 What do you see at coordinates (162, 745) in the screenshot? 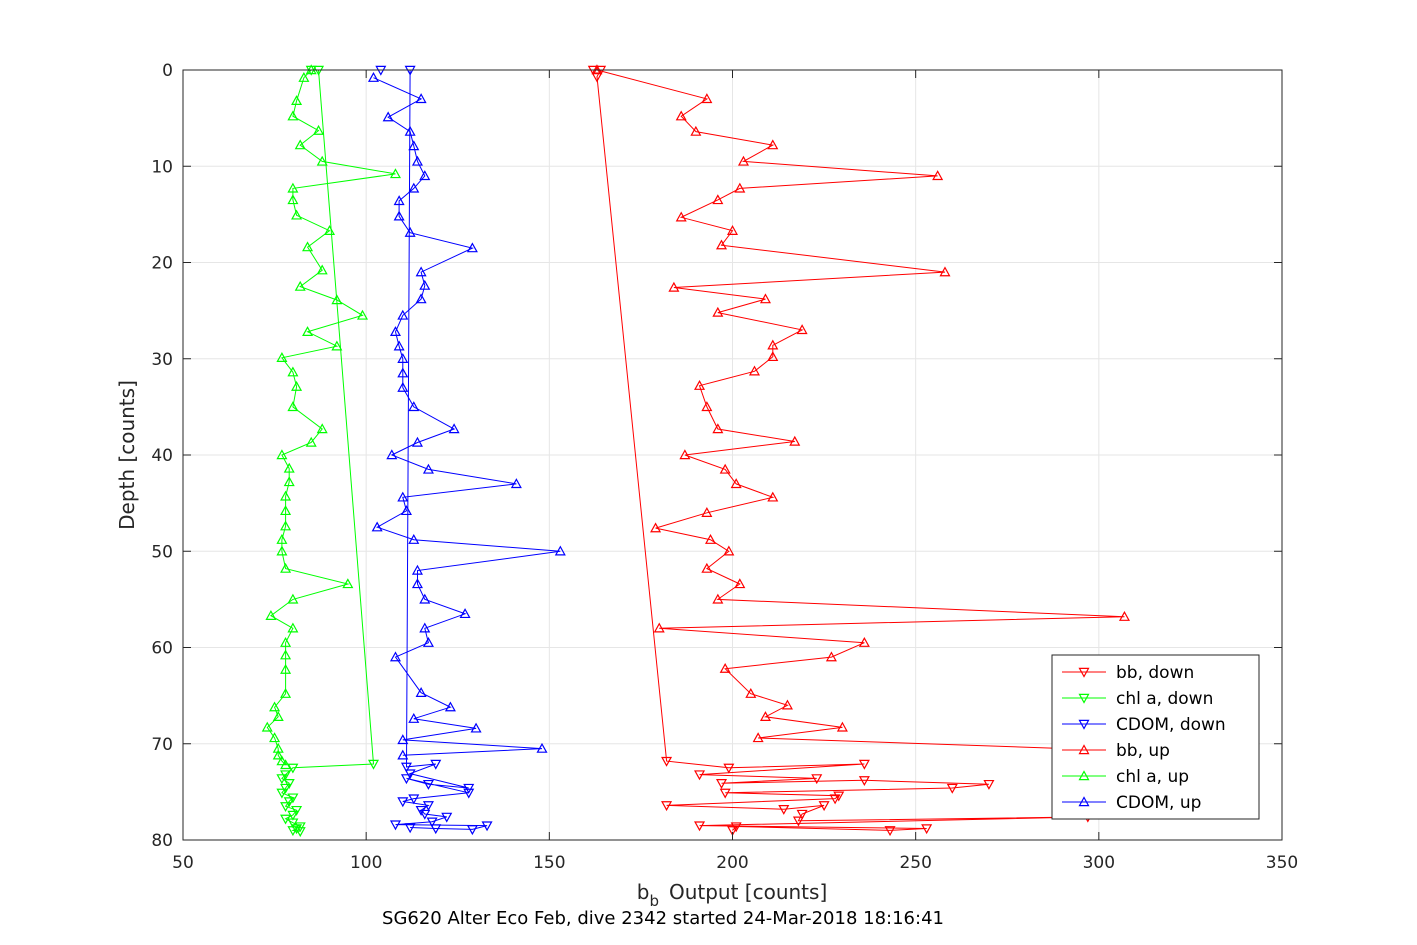
I see `y-tick-label: 70` at bounding box center [162, 745].